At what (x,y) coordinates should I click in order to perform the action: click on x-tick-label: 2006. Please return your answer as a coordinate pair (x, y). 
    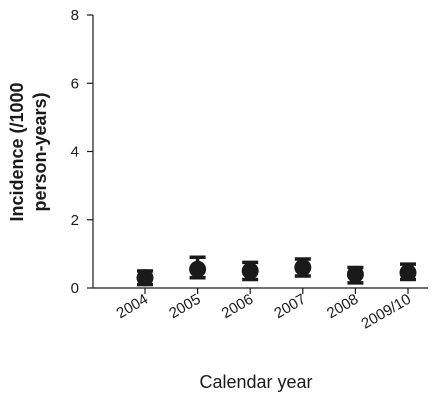
    Looking at the image, I should click on (237, 306).